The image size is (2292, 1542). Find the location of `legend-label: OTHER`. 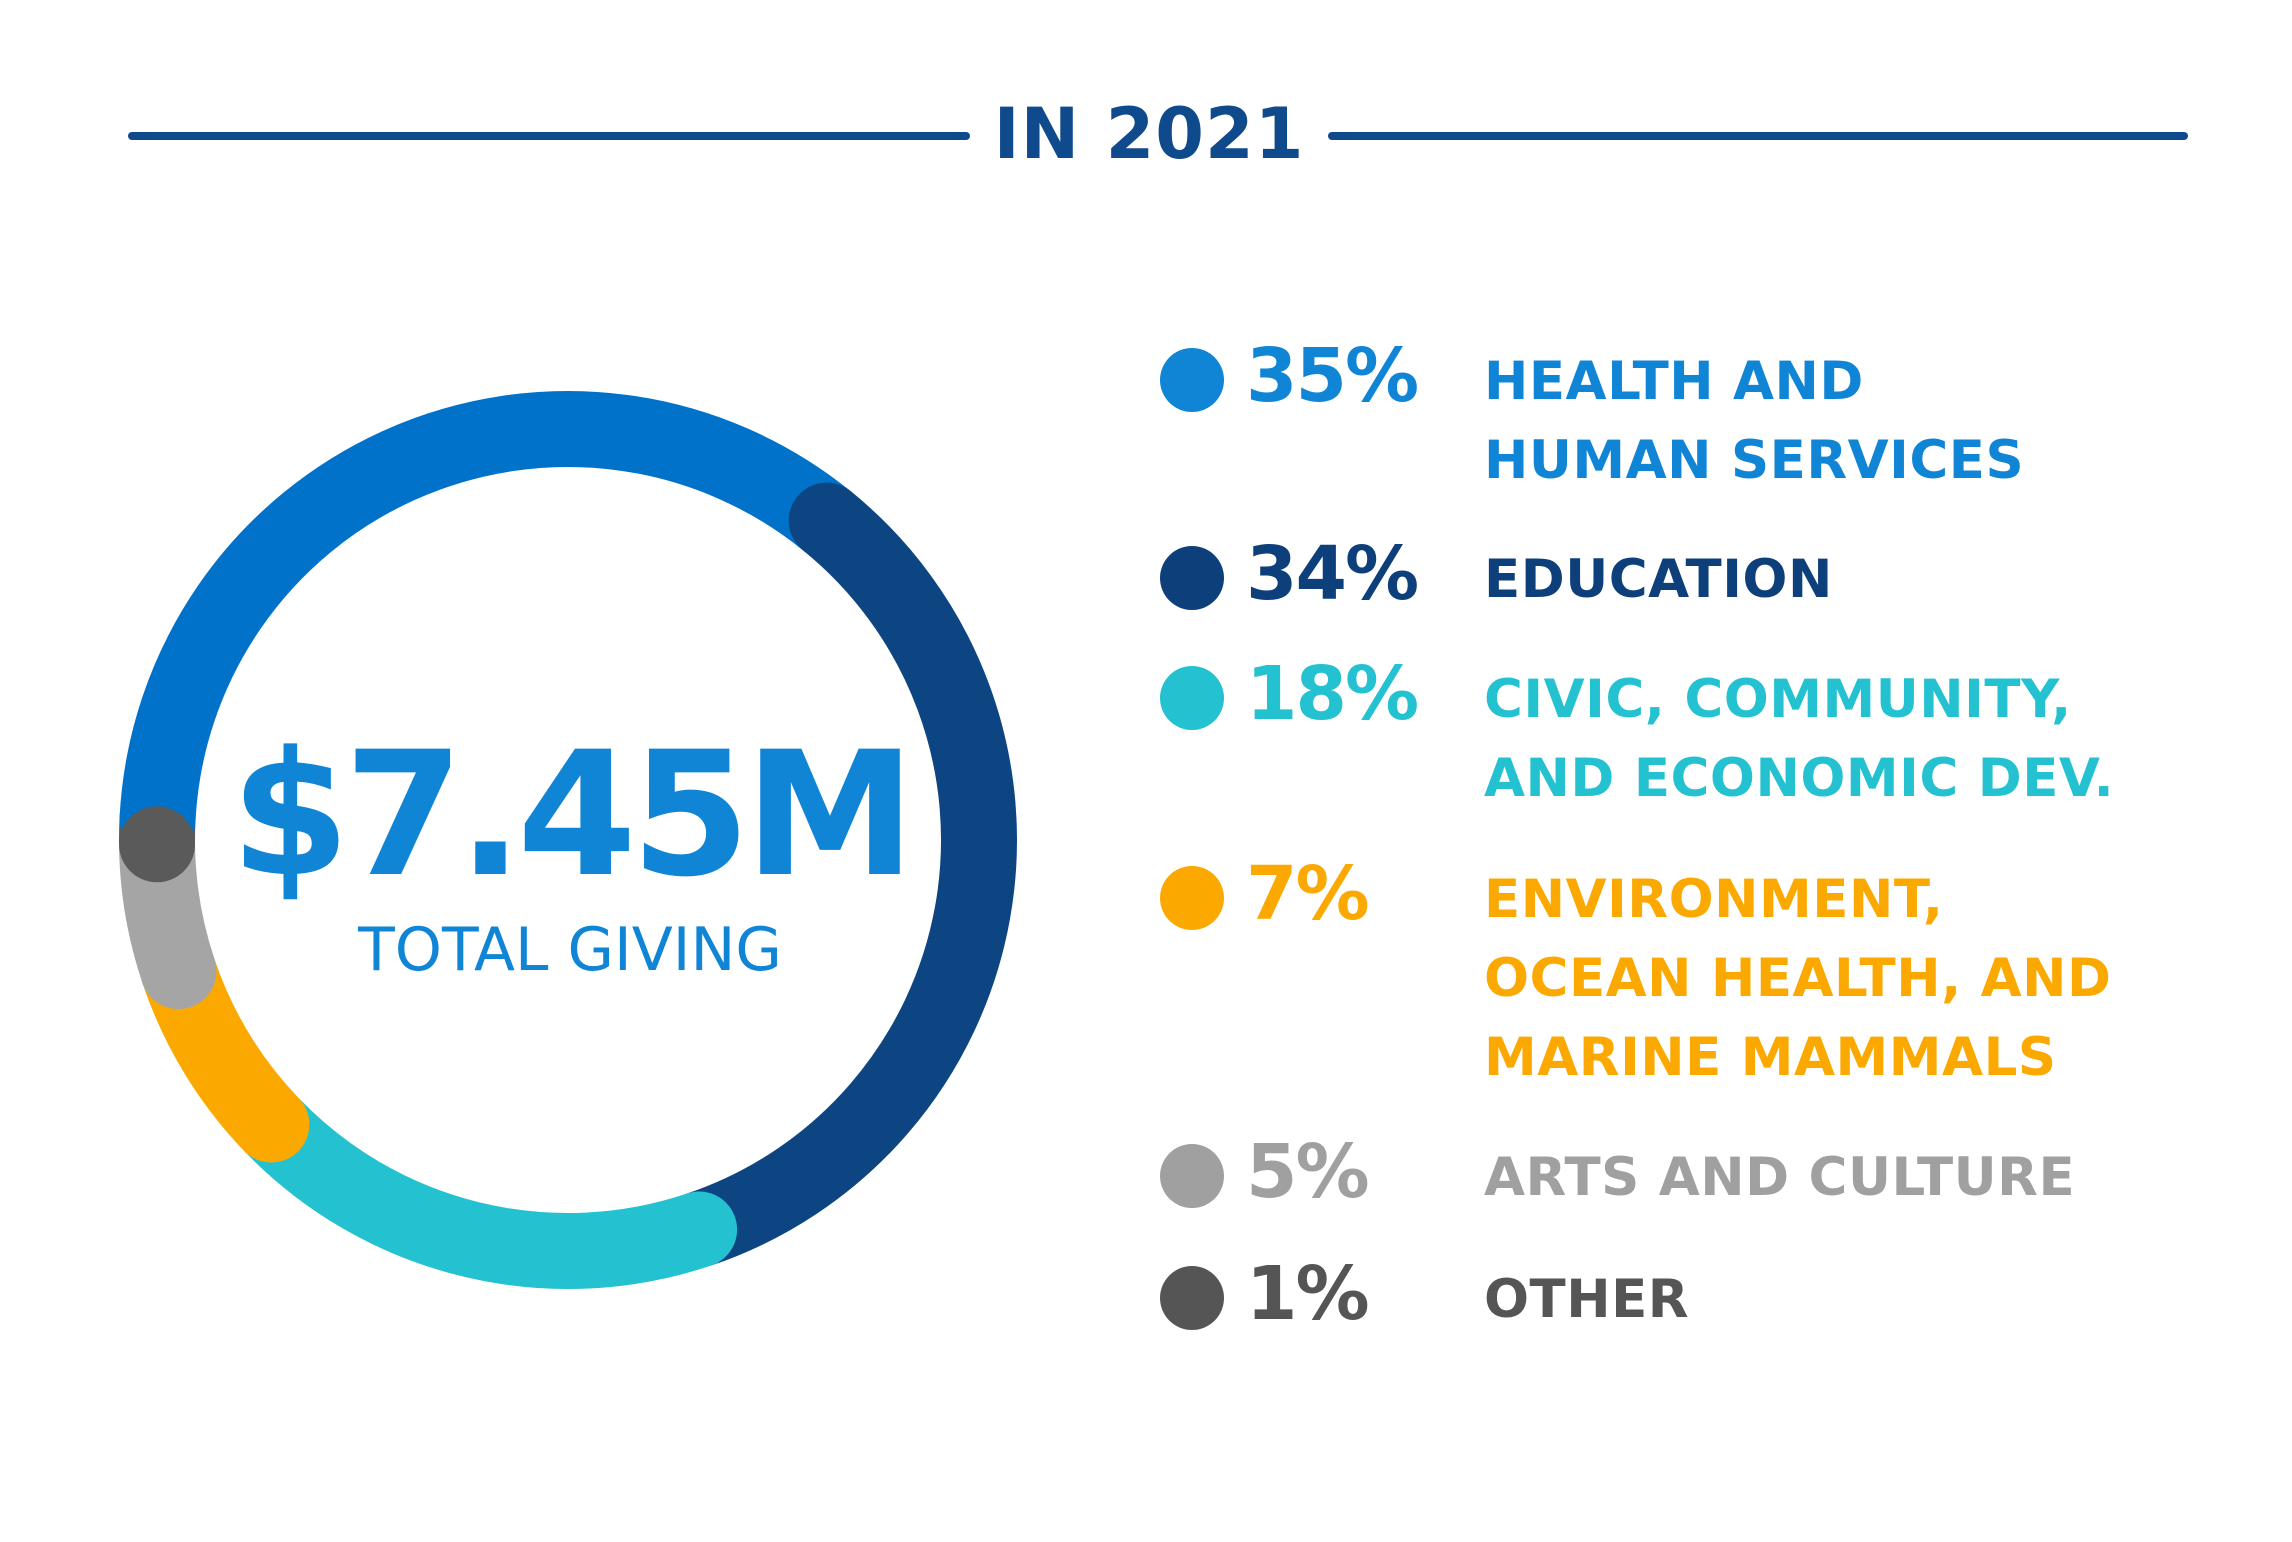

legend-label: OTHER is located at coordinates (1587, 1299).